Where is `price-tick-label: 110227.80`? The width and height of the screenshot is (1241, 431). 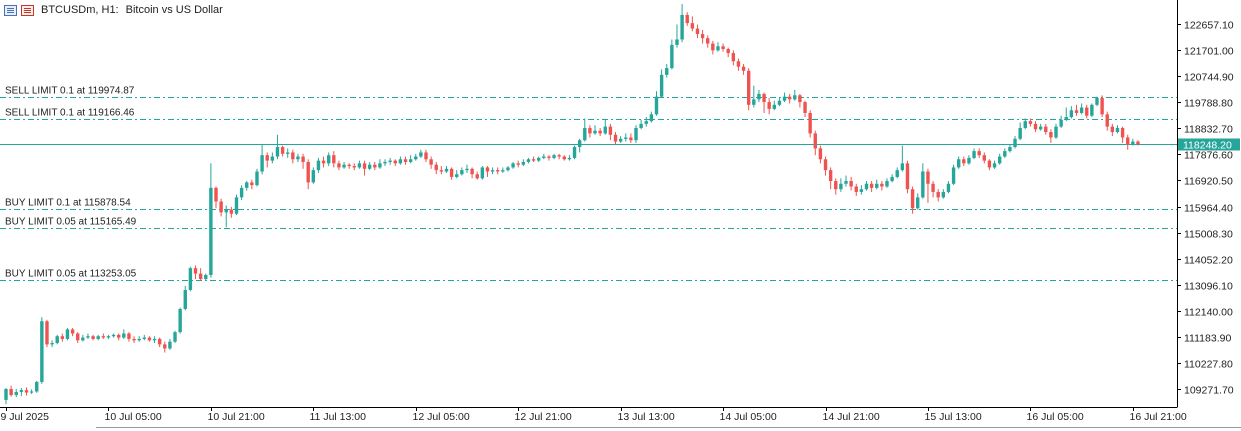 price-tick-label: 110227.80 is located at coordinates (1208, 365).